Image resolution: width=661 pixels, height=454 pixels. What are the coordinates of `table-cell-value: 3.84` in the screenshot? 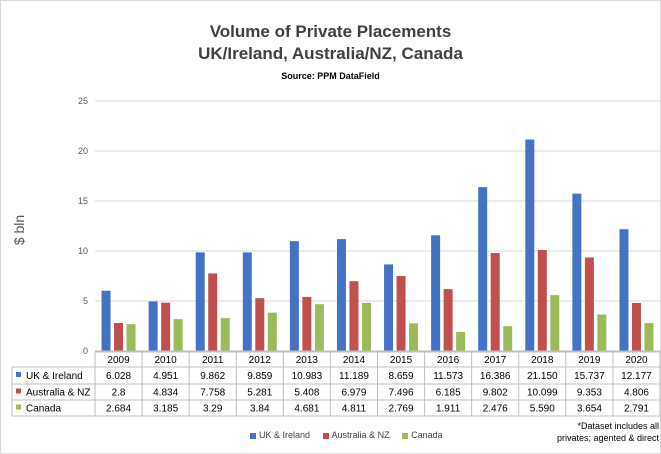 It's located at (260, 409).